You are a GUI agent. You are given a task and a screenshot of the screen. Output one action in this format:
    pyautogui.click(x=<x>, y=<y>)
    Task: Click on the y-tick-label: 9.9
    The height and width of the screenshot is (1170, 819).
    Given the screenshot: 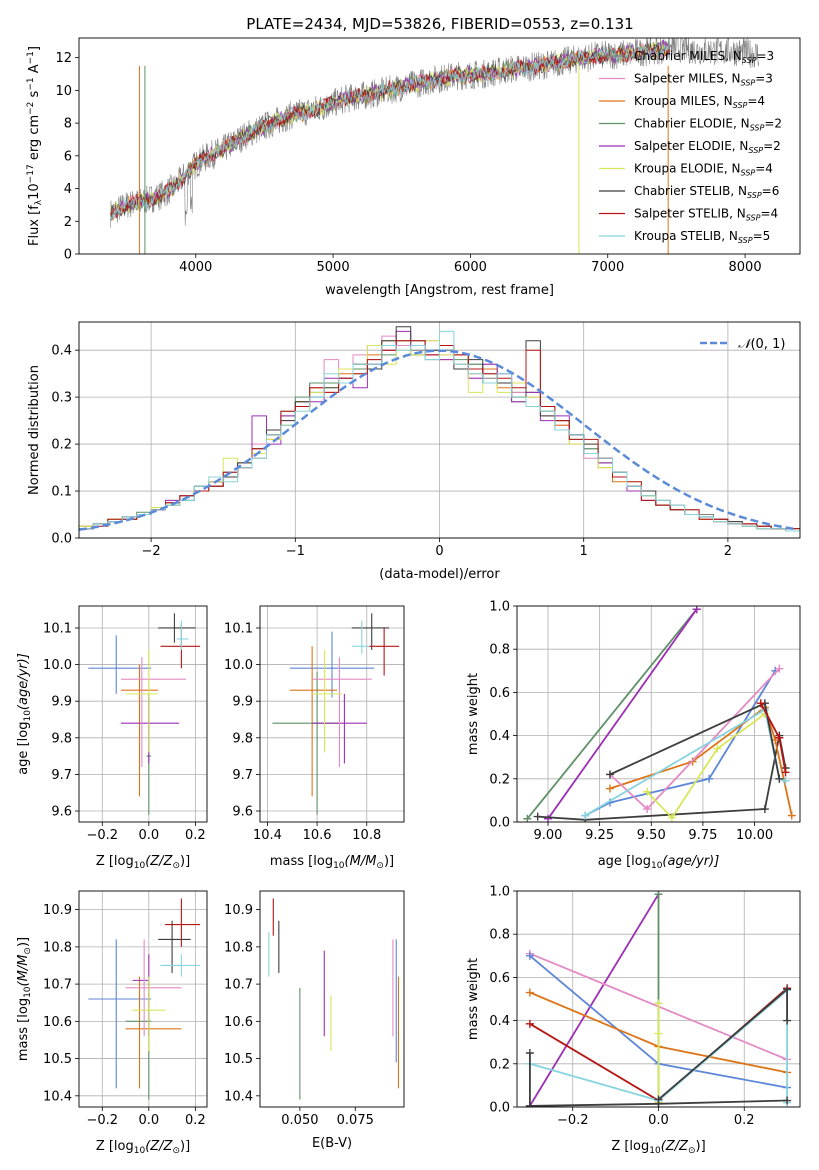 What is the action you would take?
    pyautogui.click(x=242, y=702)
    